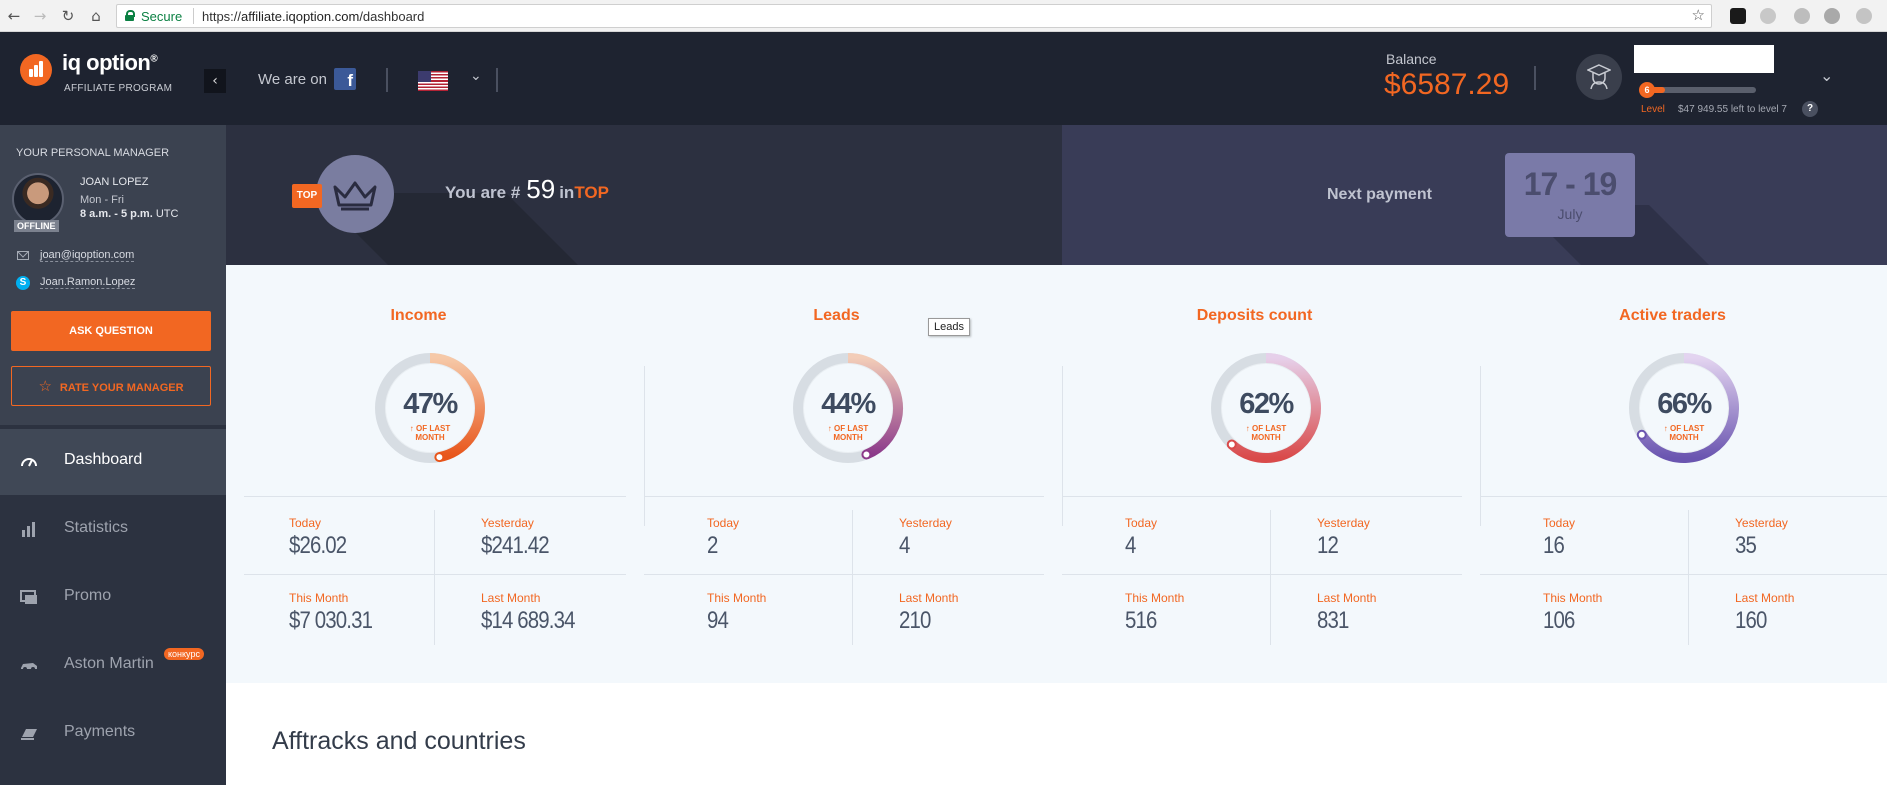 This screenshot has height=785, width=1887. I want to click on sidebar-item-label: Dashboard, so click(103, 459).